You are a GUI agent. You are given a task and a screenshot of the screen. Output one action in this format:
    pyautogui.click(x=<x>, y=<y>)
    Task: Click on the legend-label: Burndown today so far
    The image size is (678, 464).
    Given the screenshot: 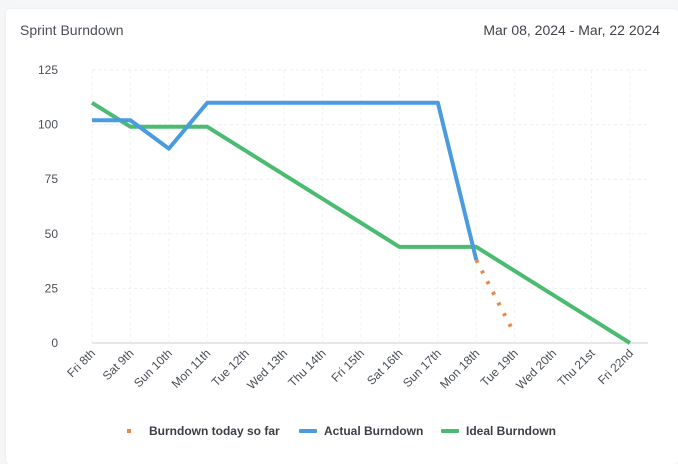 What is the action you would take?
    pyautogui.click(x=214, y=431)
    